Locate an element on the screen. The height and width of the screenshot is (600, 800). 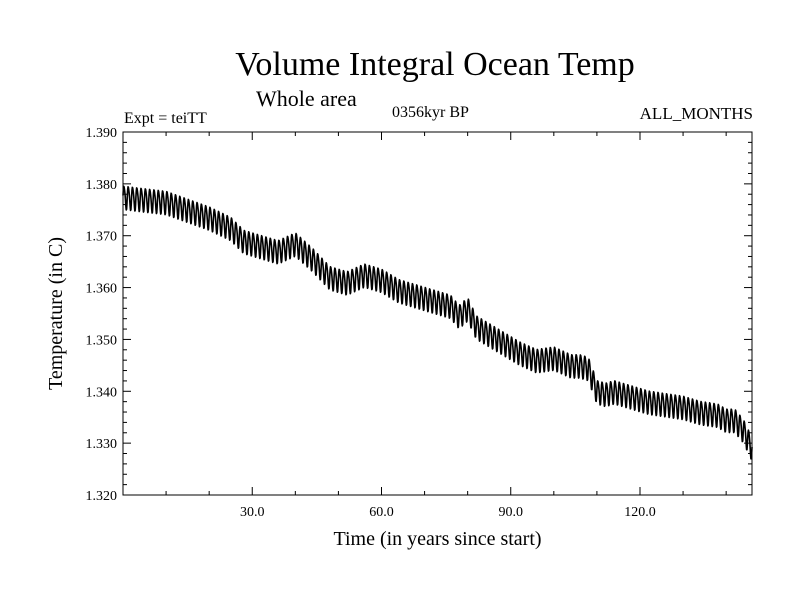
period-label: 0356kyr BP is located at coordinates (430, 112).